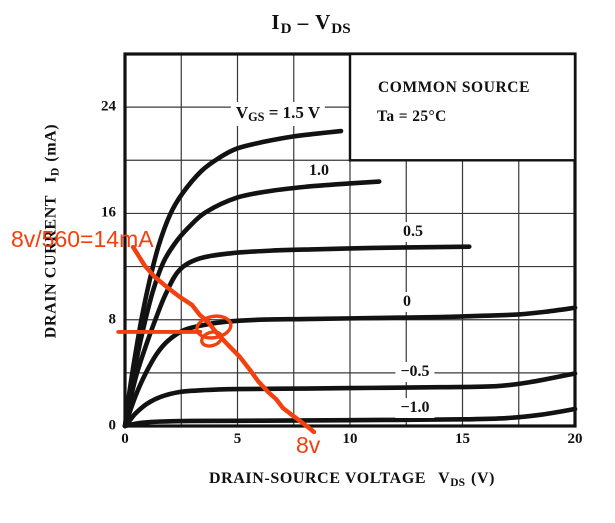 The image size is (615, 523). What do you see at coordinates (415, 372) in the screenshot?
I see `curve-label-minus0p5: −0.5` at bounding box center [415, 372].